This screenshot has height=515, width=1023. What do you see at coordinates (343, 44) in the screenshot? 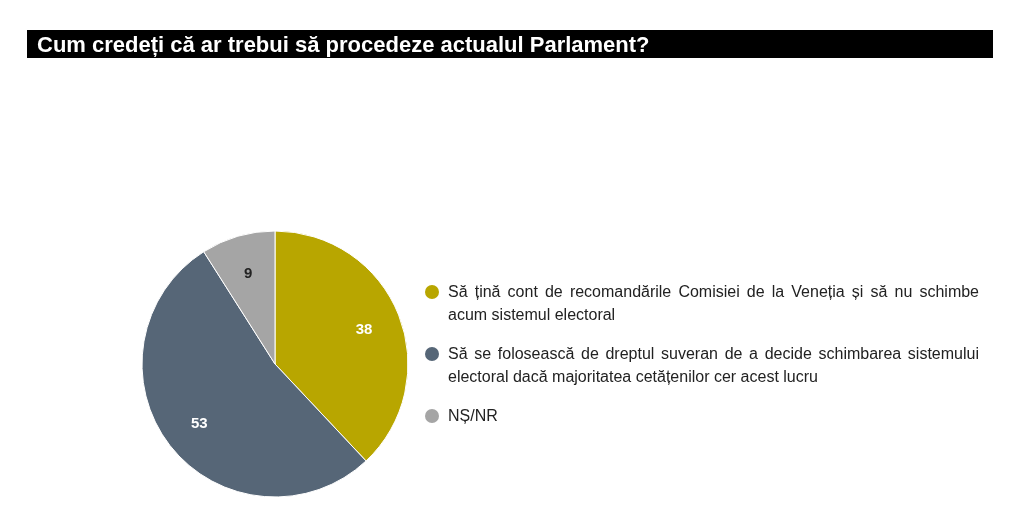
I see `chart-title: Cum credeți că ar trebui să procedeze actualul Parlament?` at bounding box center [343, 44].